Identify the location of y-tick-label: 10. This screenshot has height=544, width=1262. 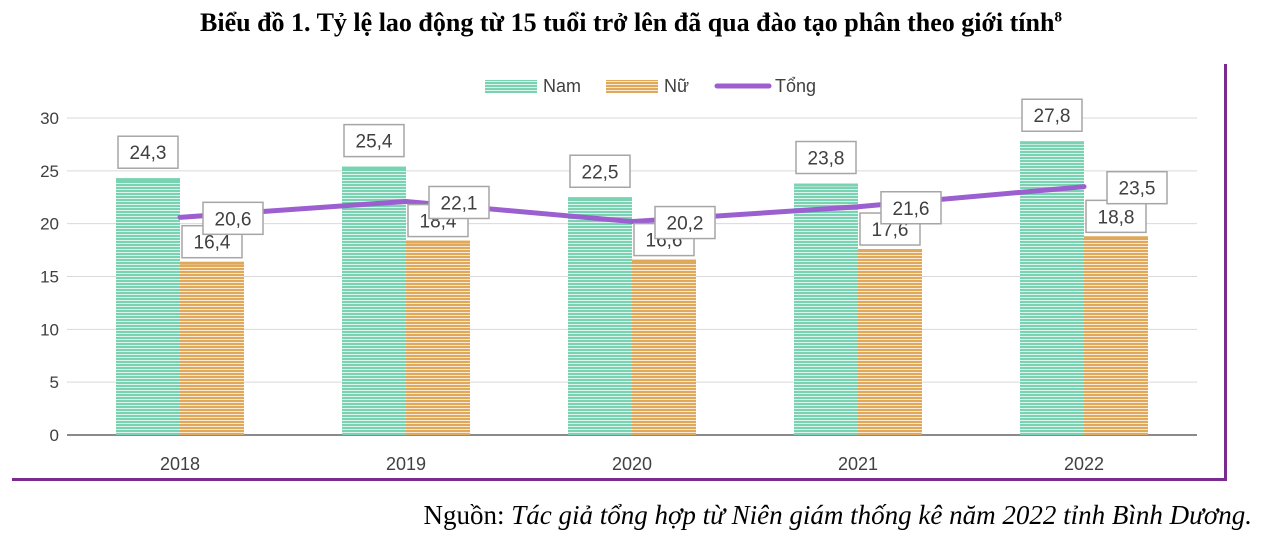
(49, 329).